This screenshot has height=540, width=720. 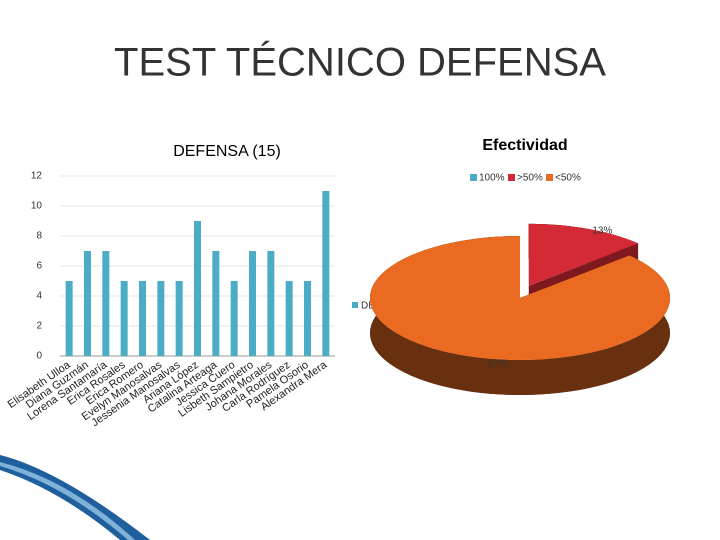 What do you see at coordinates (492, 178) in the screenshot?
I see `legend-label: 100%` at bounding box center [492, 178].